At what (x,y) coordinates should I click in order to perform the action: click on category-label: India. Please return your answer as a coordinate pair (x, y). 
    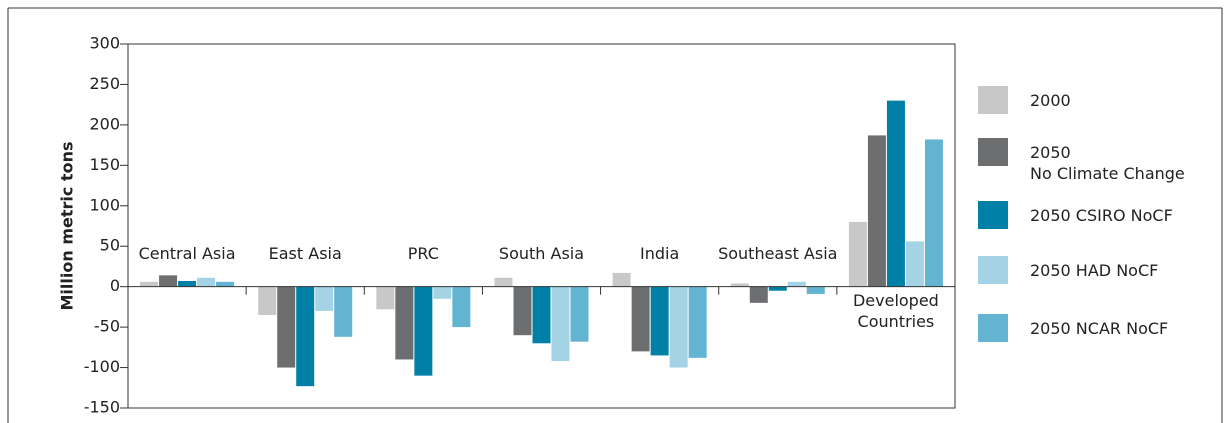
    Looking at the image, I should click on (660, 253).